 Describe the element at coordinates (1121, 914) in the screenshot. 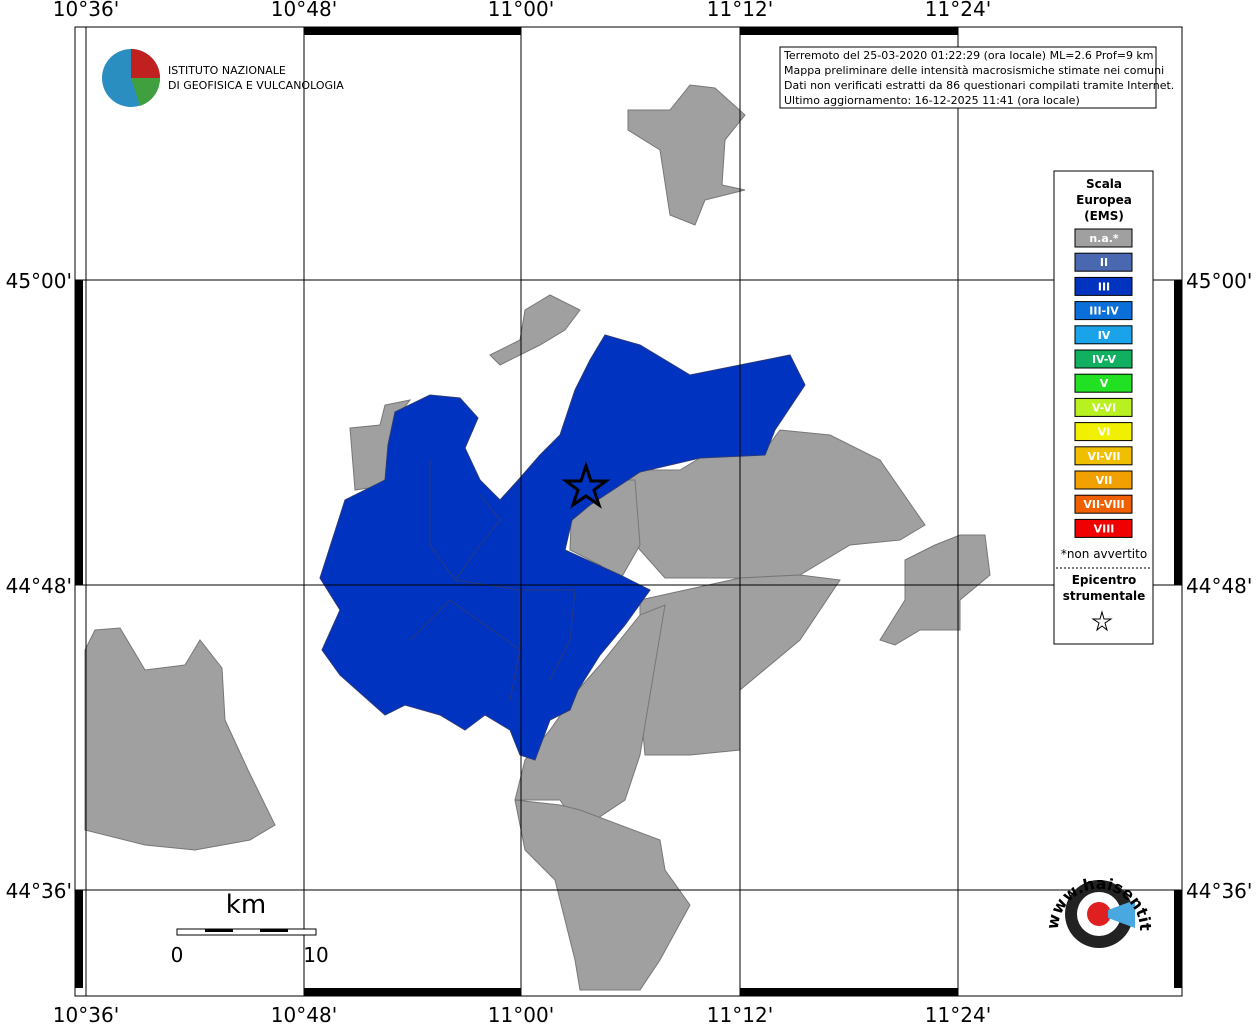

I see `badge-horn` at that location.